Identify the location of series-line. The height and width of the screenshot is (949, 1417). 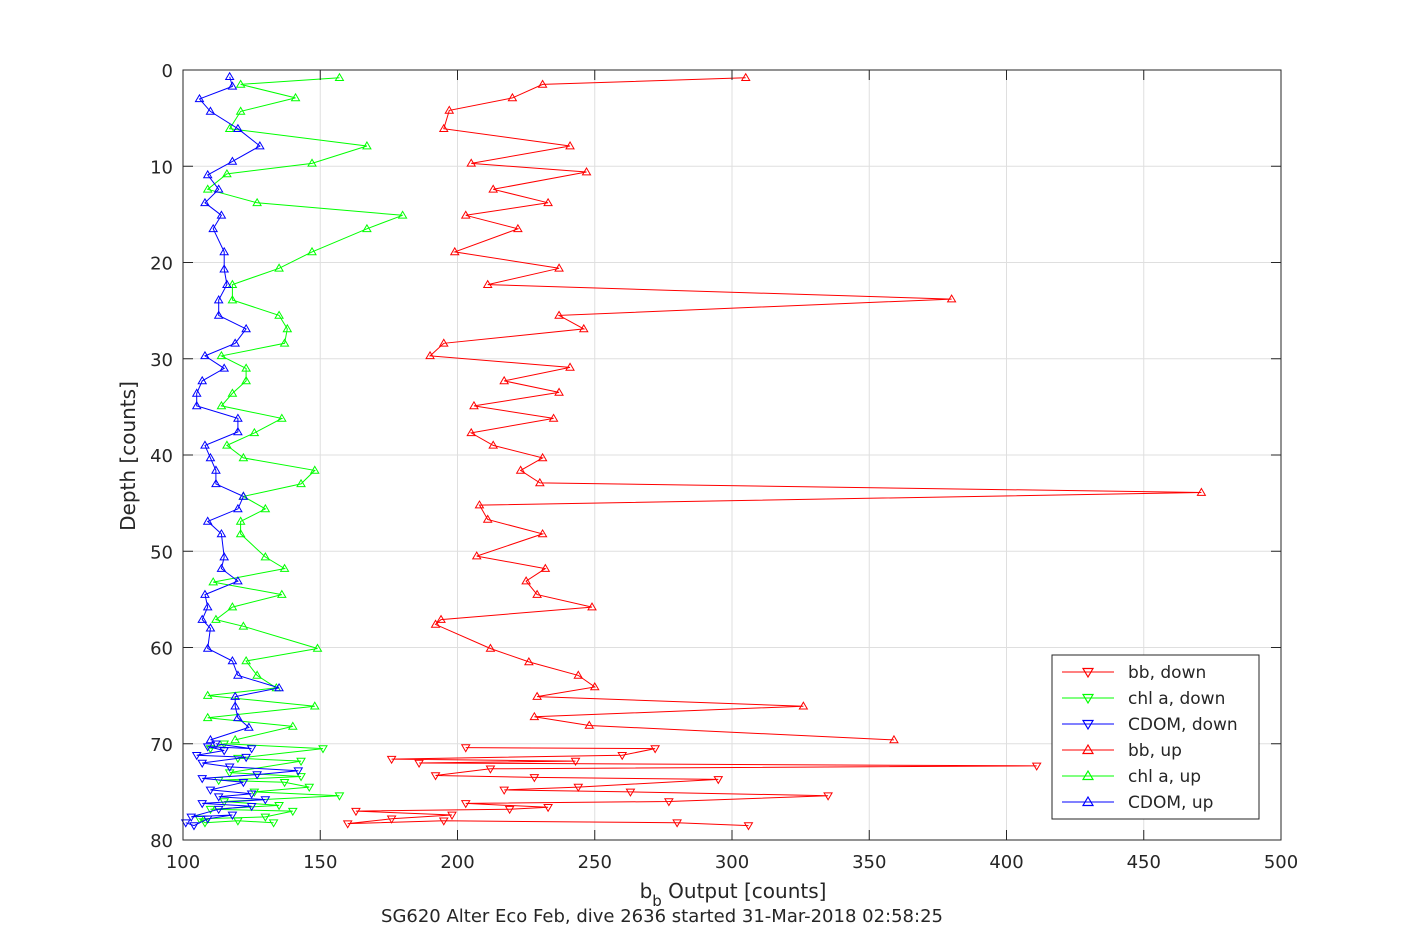
(268, 783).